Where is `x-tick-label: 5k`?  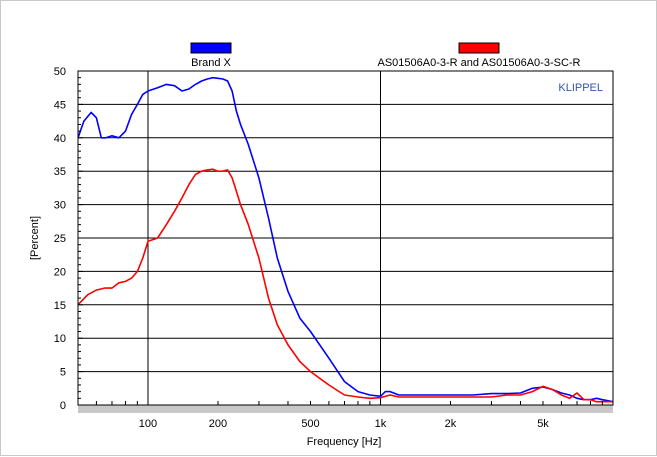 x-tick-label: 5k is located at coordinates (543, 424).